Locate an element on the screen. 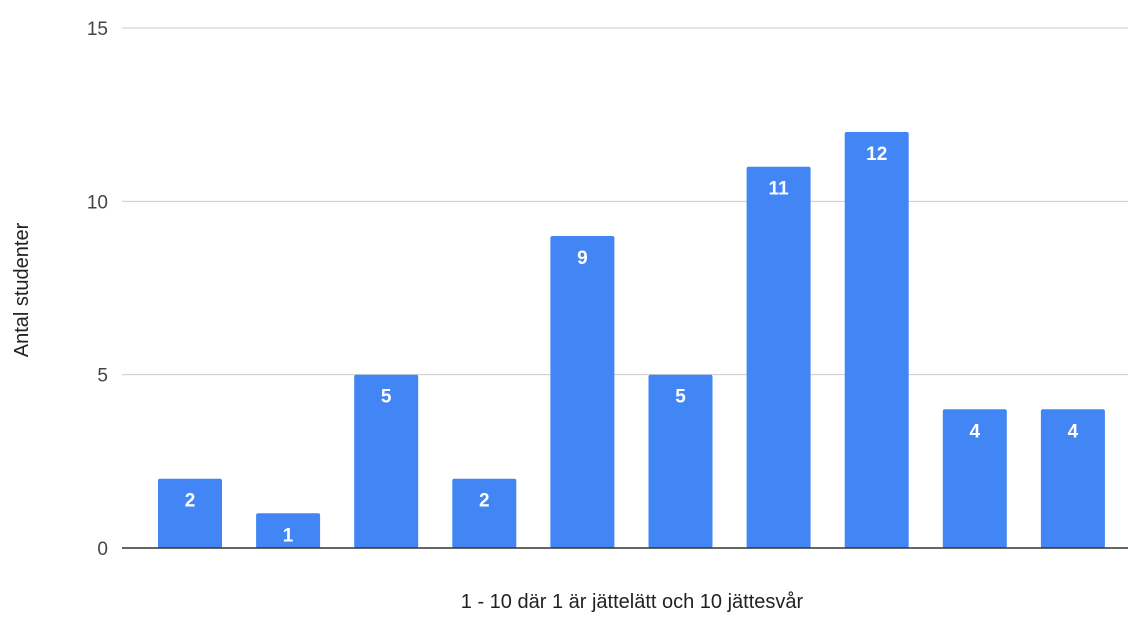 Image resolution: width=1130 pixels, height=619 pixels. y-axis-ticks: 0 5 10 15 is located at coordinates (97, 289).